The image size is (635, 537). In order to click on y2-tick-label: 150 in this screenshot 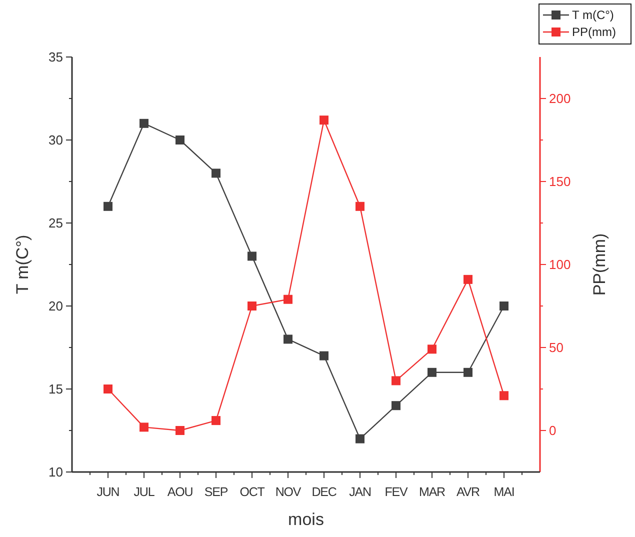, I will do `click(560, 182)`.